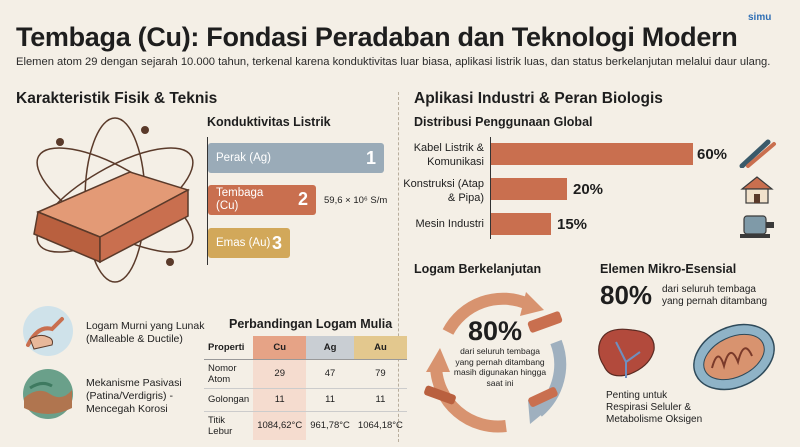 The width and height of the screenshot is (800, 447). I want to click on table-cell: Titik Lebur, so click(220, 425).